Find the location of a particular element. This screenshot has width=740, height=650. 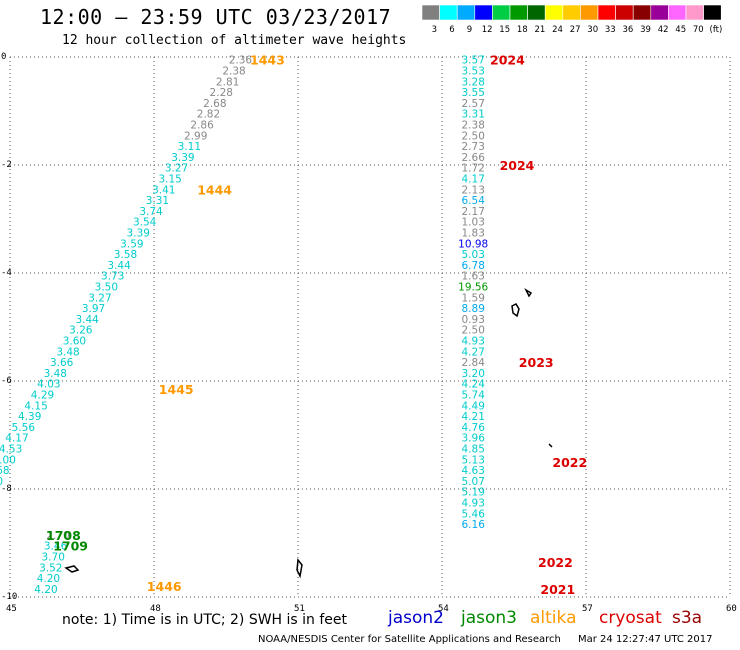

color-legend: 3 6 9 12 15 18 21 24 27 30 33 36 39 42 45 70 (ft) is located at coordinates (571, 19).